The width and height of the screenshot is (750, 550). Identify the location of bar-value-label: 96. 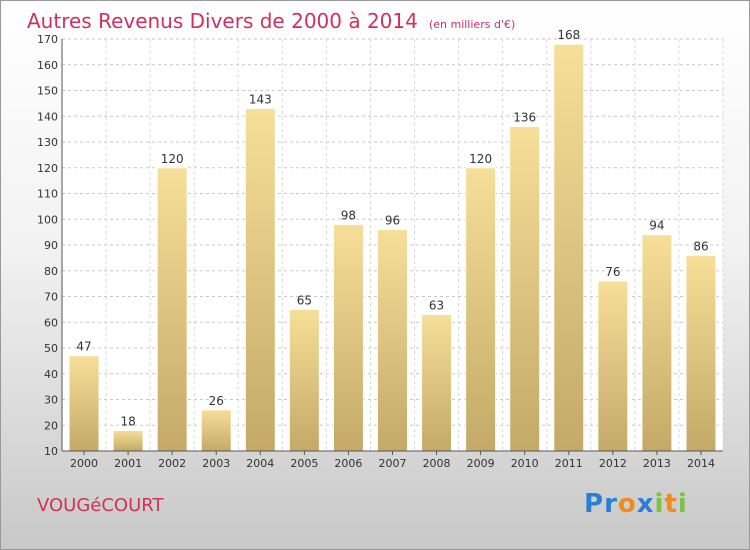
(392, 221).